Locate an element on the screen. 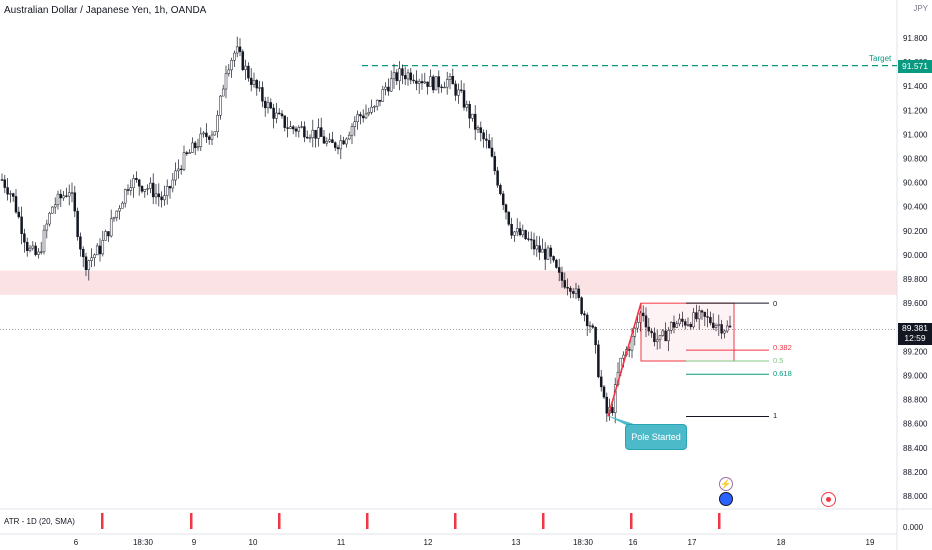 This screenshot has width=932, height=550. y-tick-label: 90.000 is located at coordinates (915, 255).